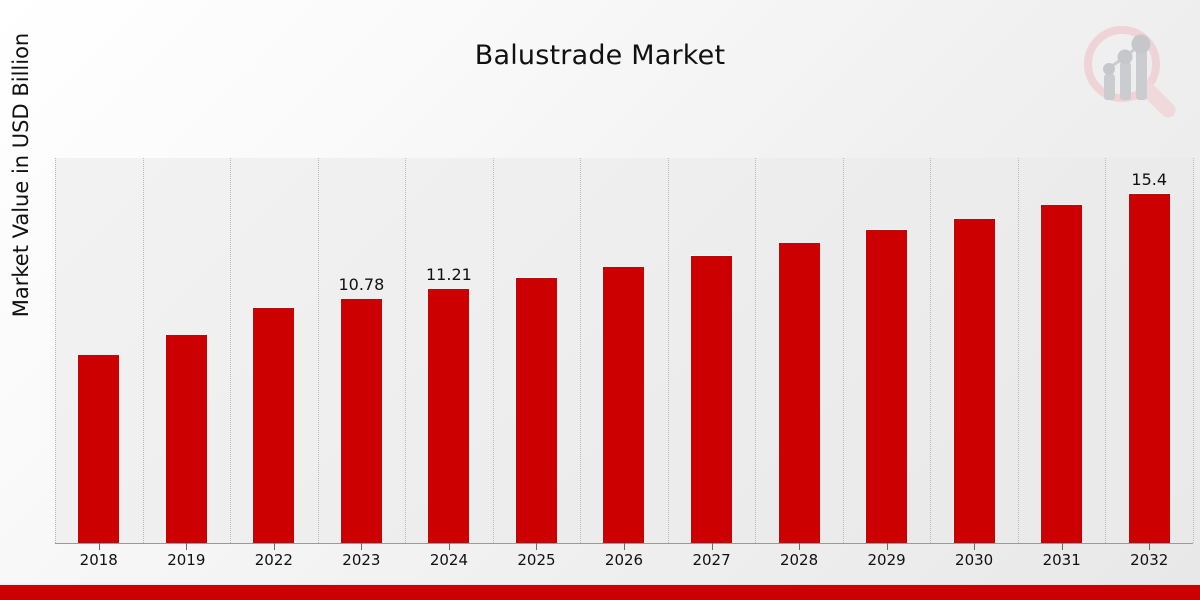 The width and height of the screenshot is (1200, 600). What do you see at coordinates (536, 560) in the screenshot?
I see `x-axis-label: 2025` at bounding box center [536, 560].